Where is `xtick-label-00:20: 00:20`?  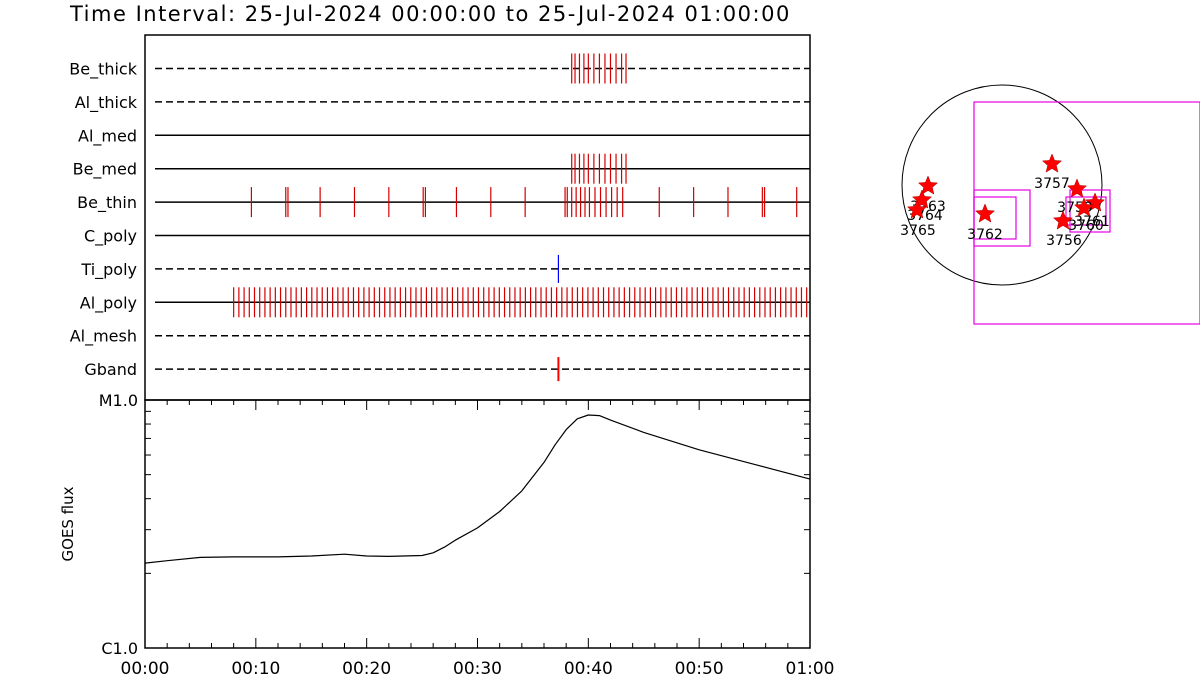 xtick-label-00:20: 00:20 is located at coordinates (366, 669).